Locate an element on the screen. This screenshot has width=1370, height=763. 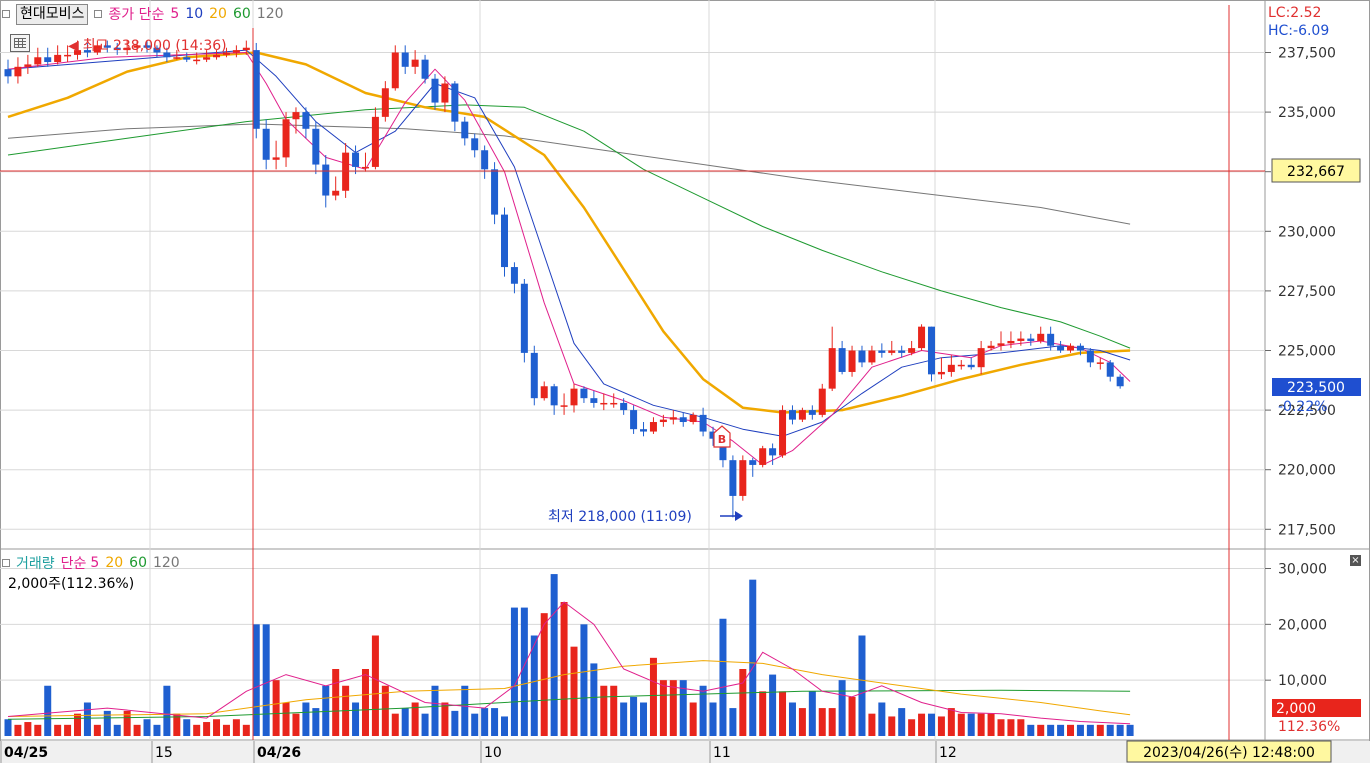
datetime-label: 2023/04/26(수) 12:48:00 is located at coordinates (1229, 753).